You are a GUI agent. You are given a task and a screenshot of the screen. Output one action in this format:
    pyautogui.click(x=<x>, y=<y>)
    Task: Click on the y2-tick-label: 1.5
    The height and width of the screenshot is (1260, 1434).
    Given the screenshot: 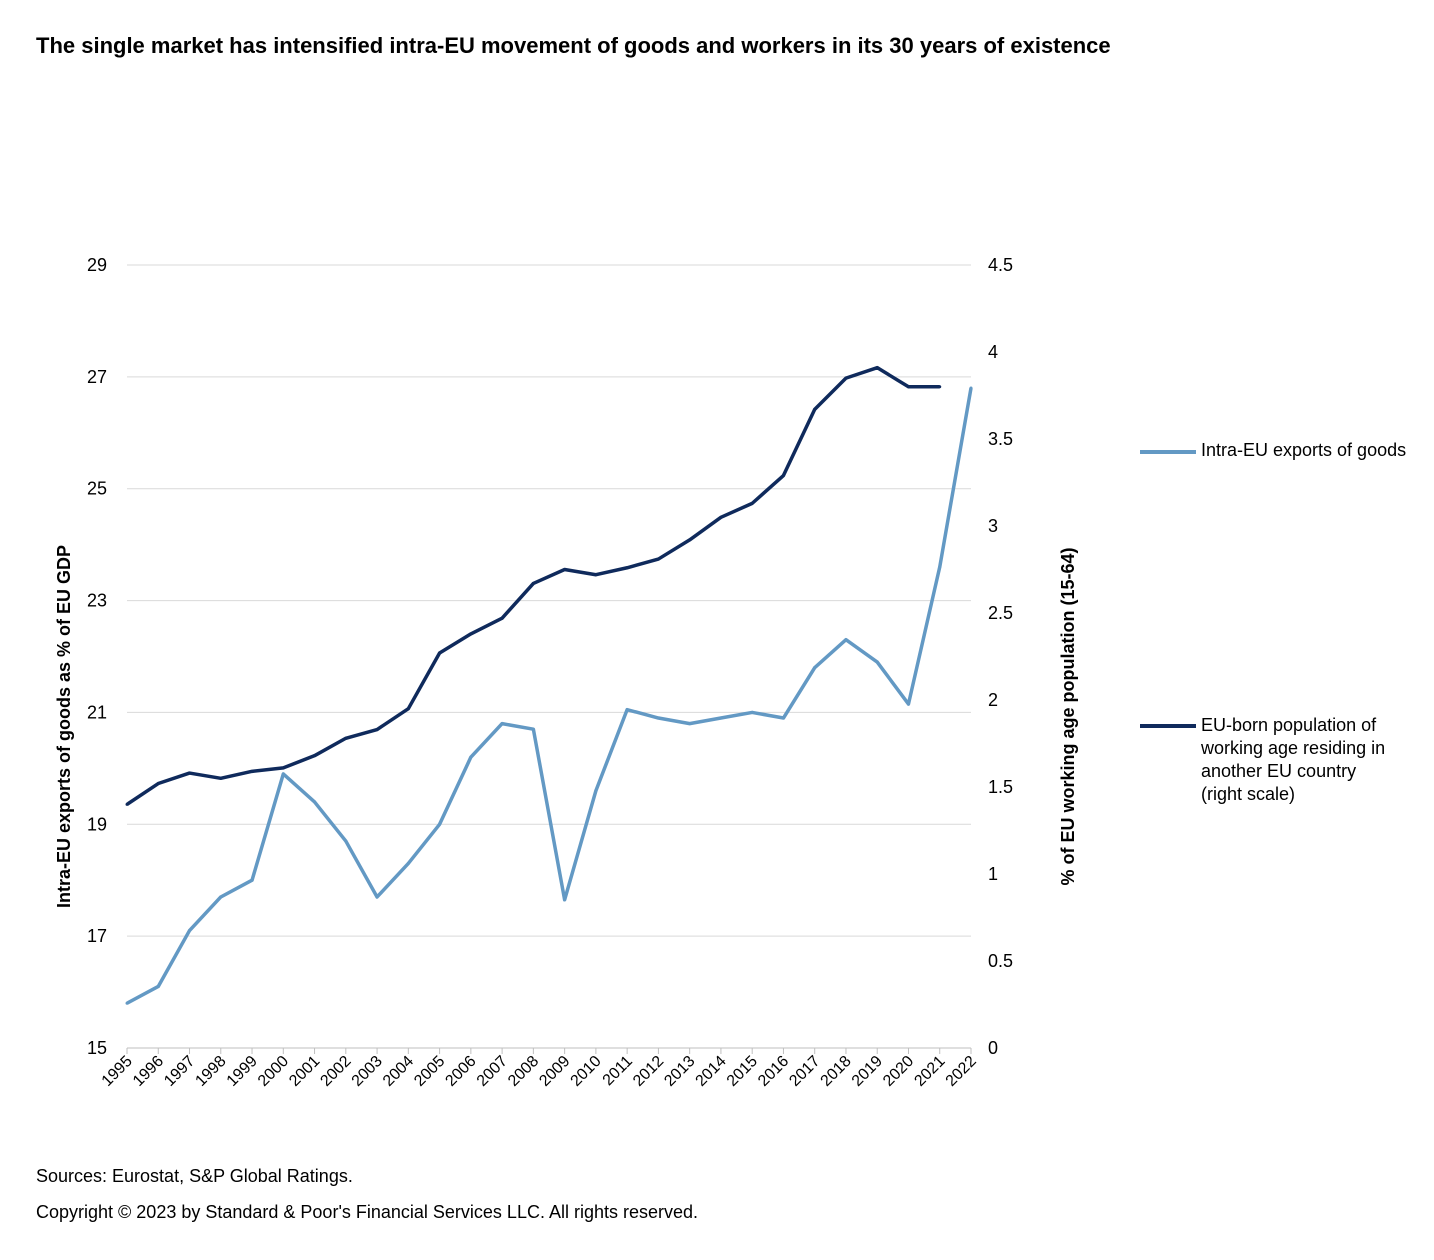 What is the action you would take?
    pyautogui.click(x=1000, y=787)
    